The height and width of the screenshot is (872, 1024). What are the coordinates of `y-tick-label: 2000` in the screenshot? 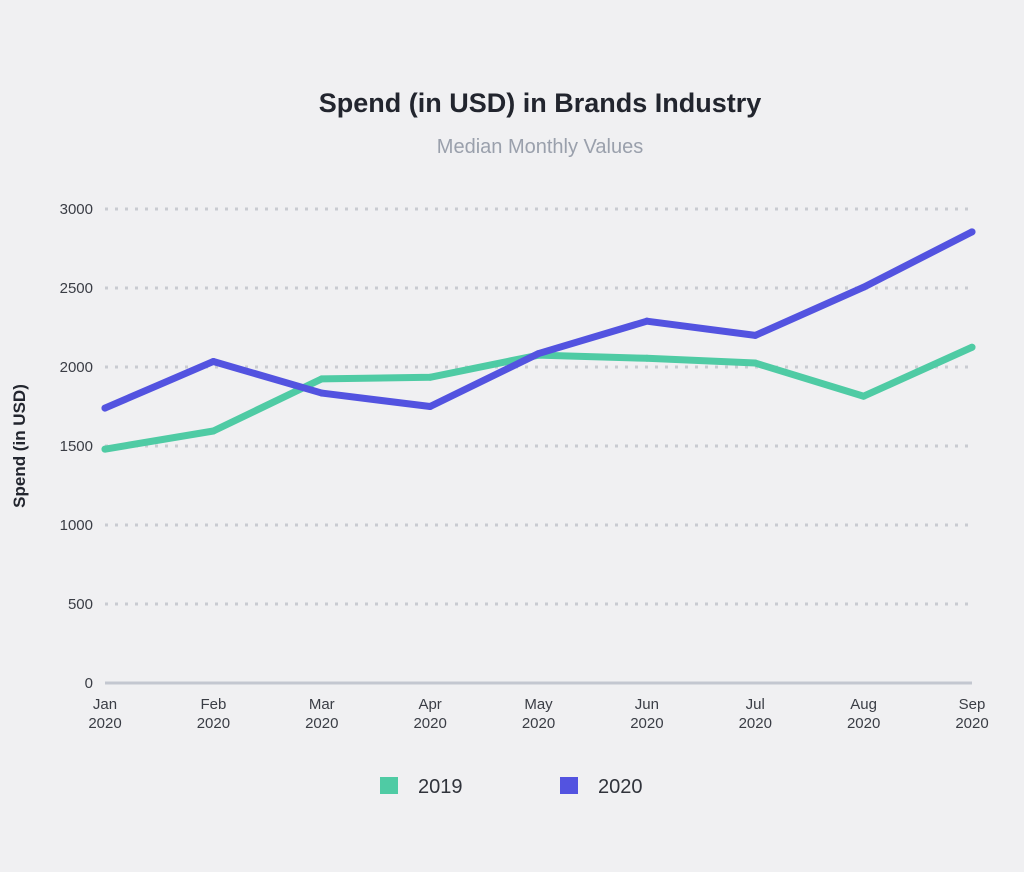 It's located at (76, 367).